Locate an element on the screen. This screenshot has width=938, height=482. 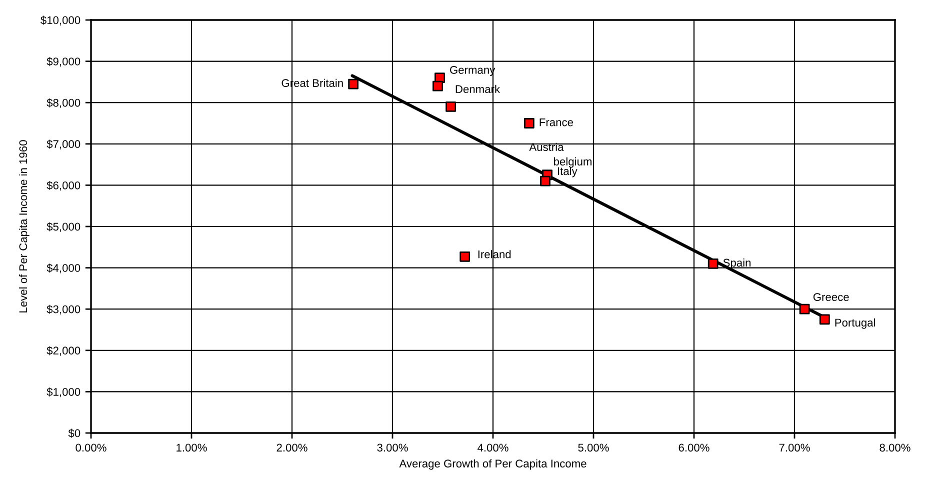
y-tick-label: $7,000 is located at coordinates (63, 145).